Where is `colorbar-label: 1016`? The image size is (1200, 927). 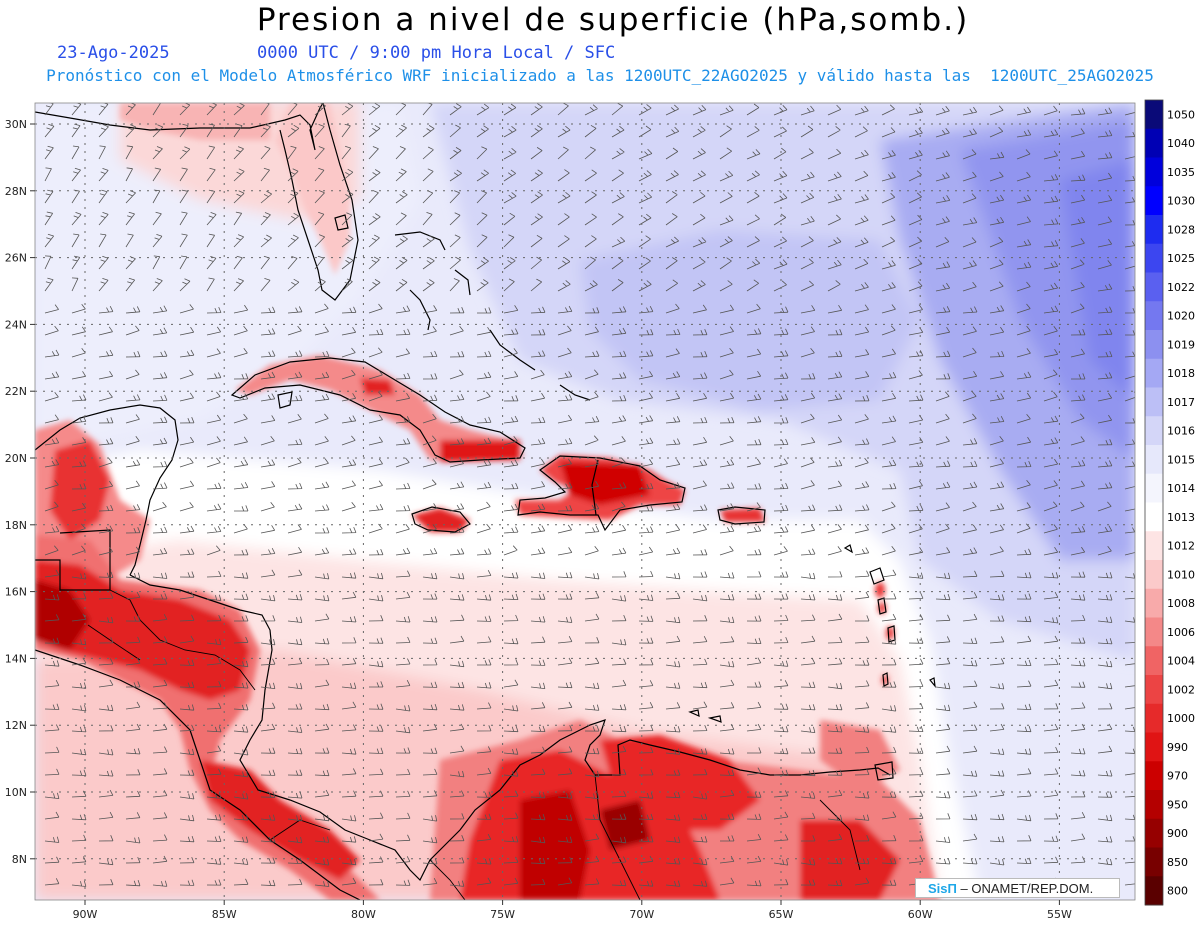
colorbar-label: 1016 is located at coordinates (1181, 431).